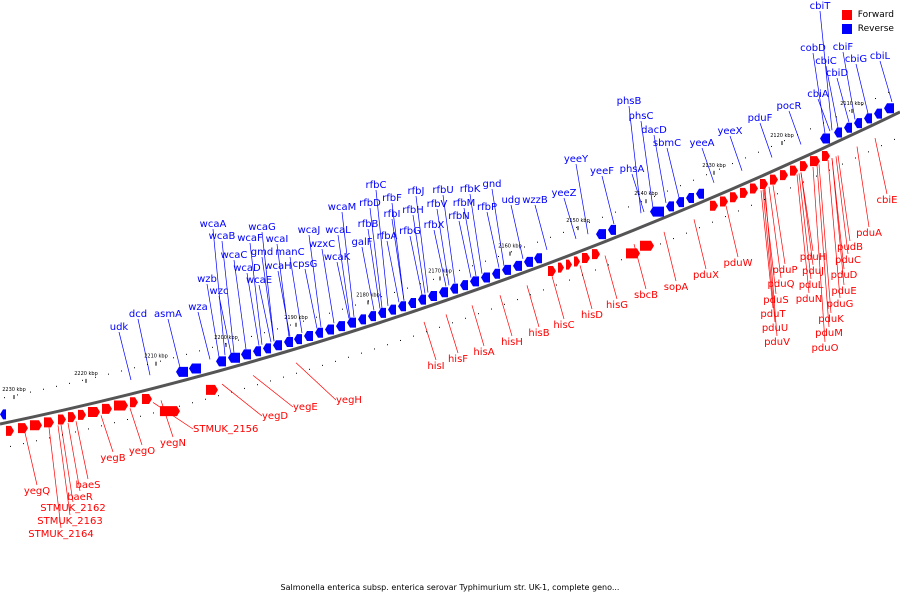  What do you see at coordinates (887, 200) in the screenshot?
I see `gene-label-cbie: cbiE` at bounding box center [887, 200].